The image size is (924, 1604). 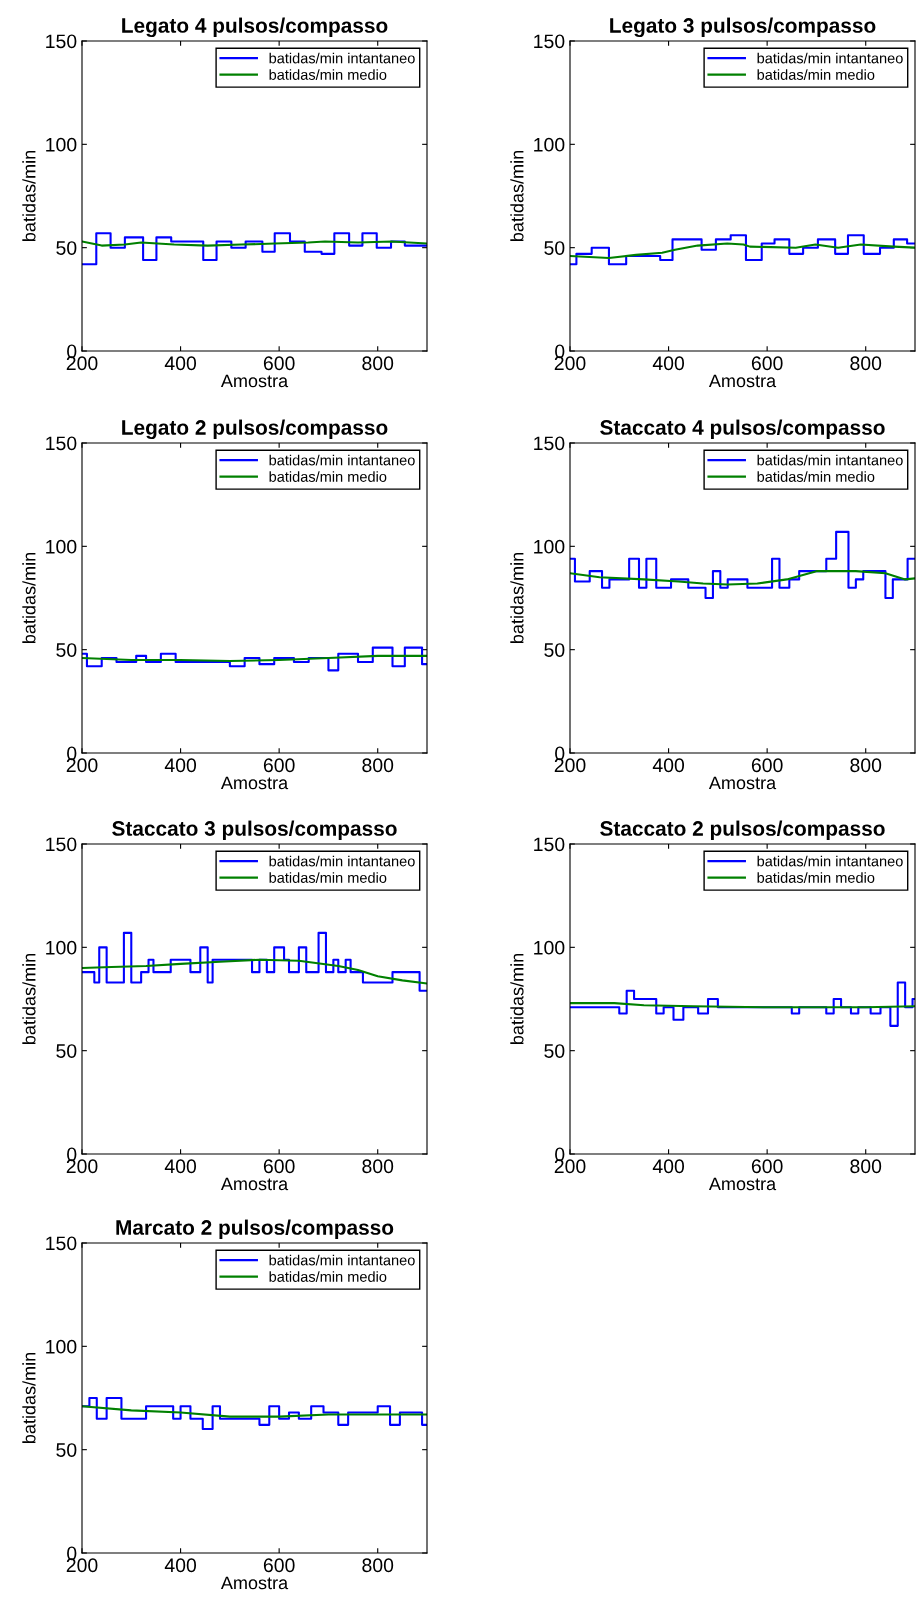 What do you see at coordinates (255, 27) in the screenshot?
I see `chart-title: Legato 4 pulsos/compasso` at bounding box center [255, 27].